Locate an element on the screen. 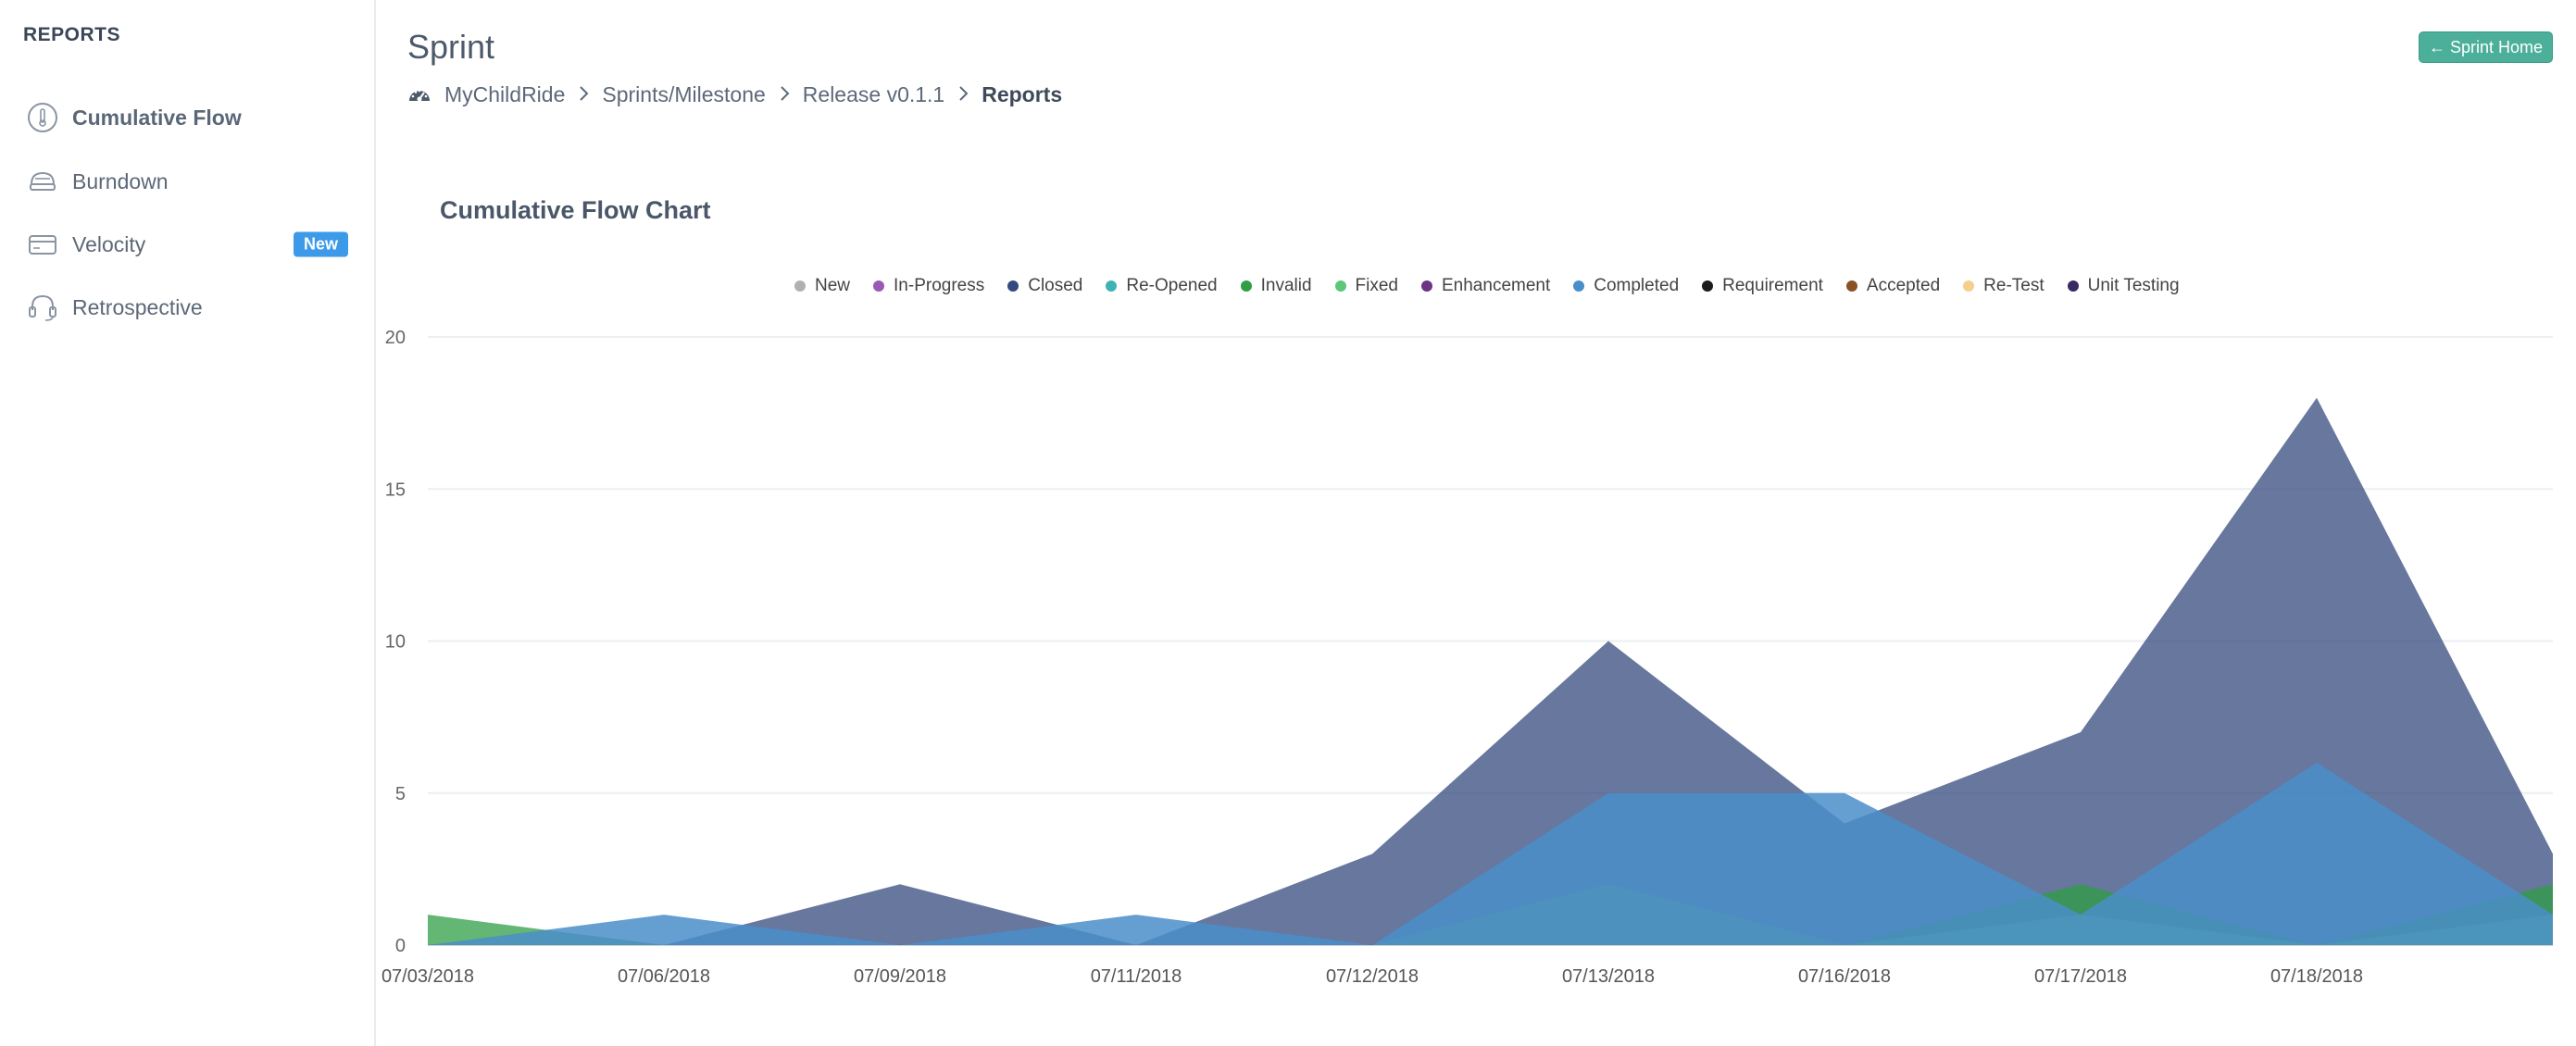 The width and height of the screenshot is (2576, 1046). y-tick-label: 20 is located at coordinates (395, 338).